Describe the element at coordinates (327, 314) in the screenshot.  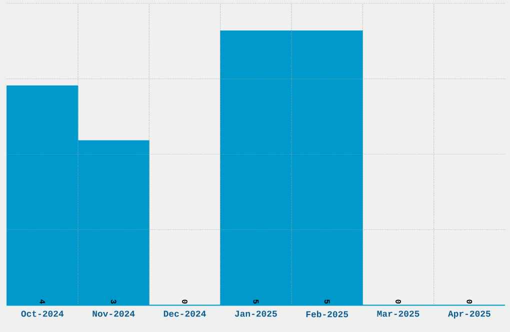
I see `x-tick-label: Feb-2025` at that location.